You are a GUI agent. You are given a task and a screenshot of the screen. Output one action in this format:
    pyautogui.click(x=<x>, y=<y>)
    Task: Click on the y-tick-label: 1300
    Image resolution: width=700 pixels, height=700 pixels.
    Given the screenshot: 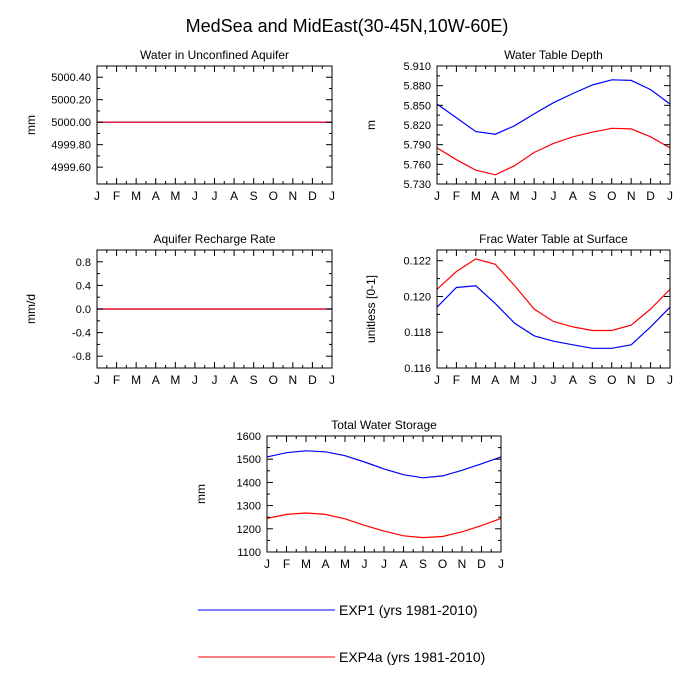 What is the action you would take?
    pyautogui.click(x=249, y=507)
    